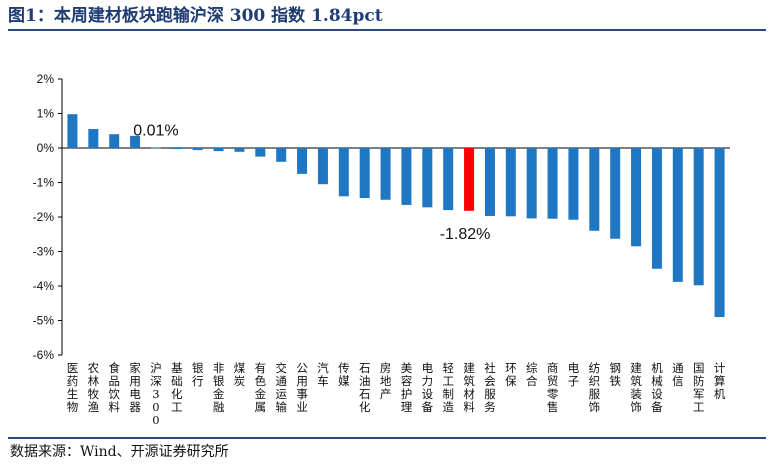  Describe the element at coordinates (594, 189) in the screenshot. I see `bar-纺织服饰` at that location.